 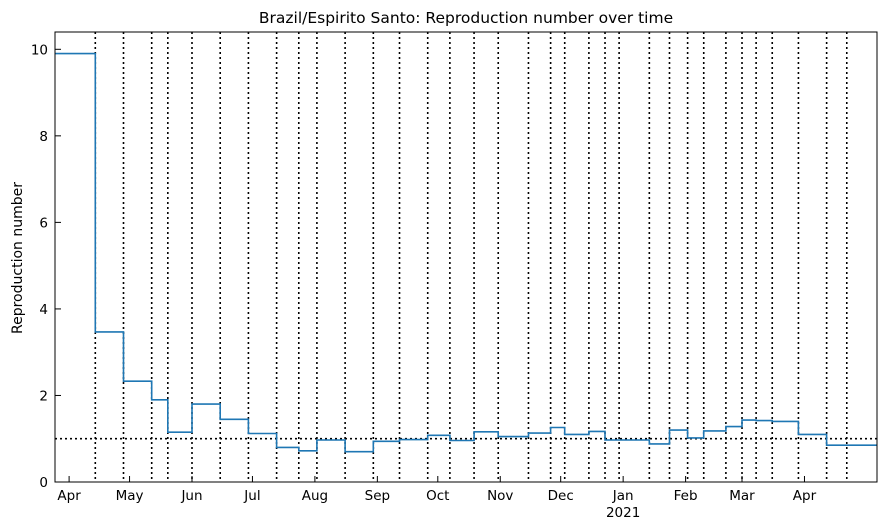 What do you see at coordinates (686, 496) in the screenshot?
I see `x-tick-label: Feb` at bounding box center [686, 496].